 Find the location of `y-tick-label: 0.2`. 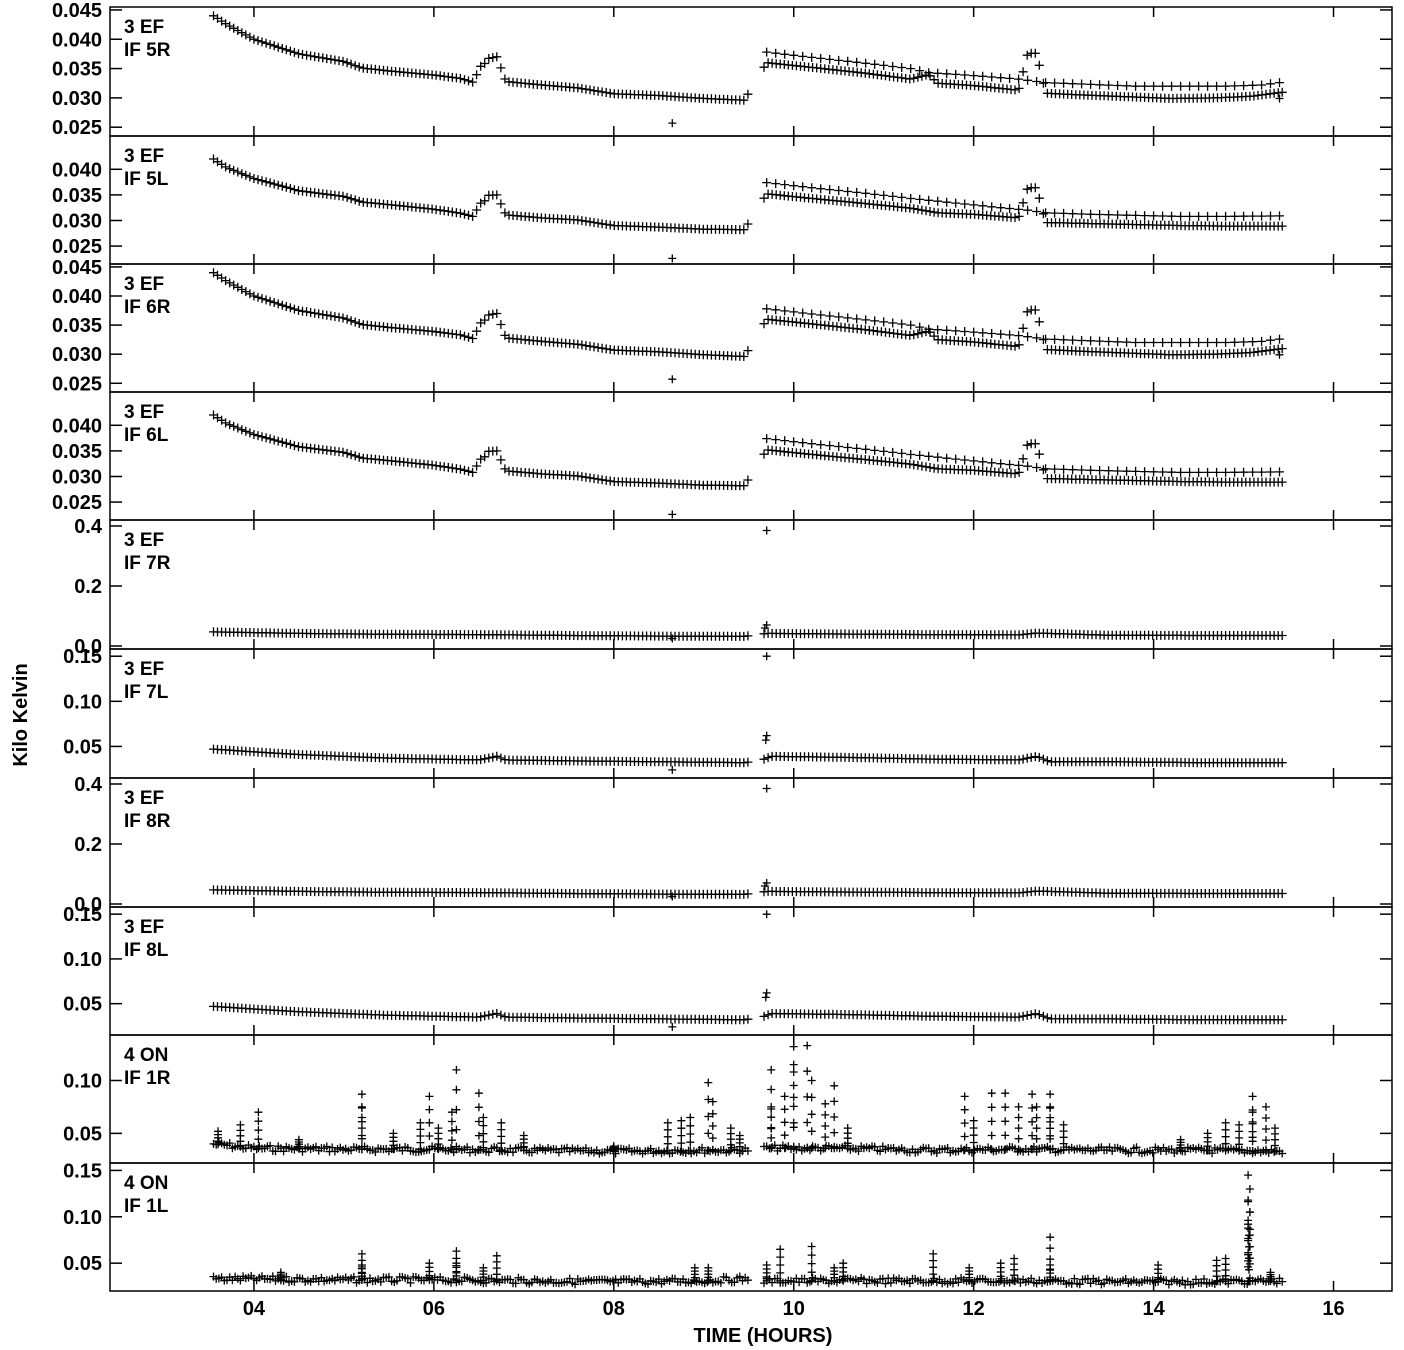

y-tick-label: 0.2 is located at coordinates (88, 845).